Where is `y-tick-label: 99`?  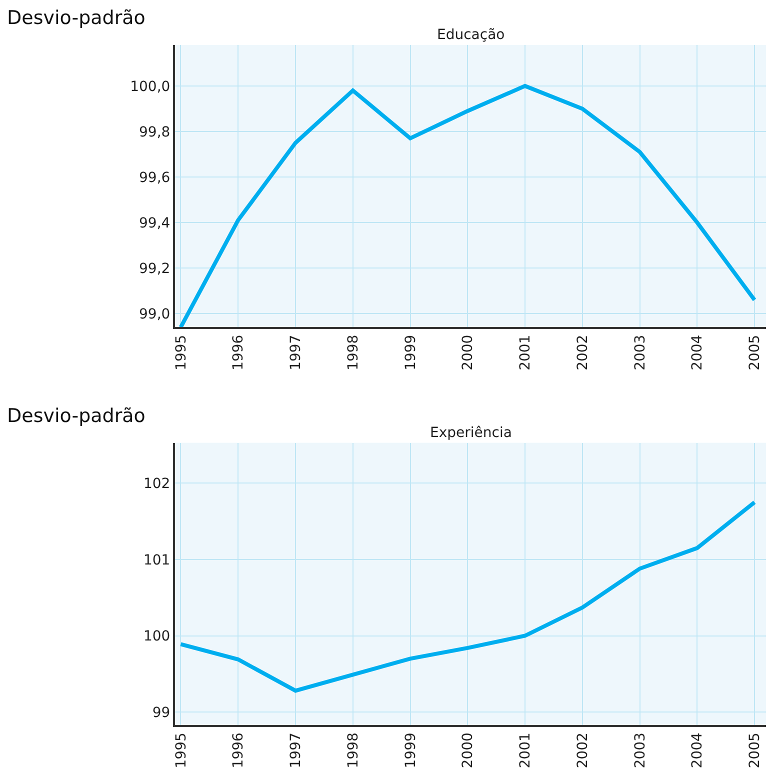 y-tick-label: 99 is located at coordinates (161, 712).